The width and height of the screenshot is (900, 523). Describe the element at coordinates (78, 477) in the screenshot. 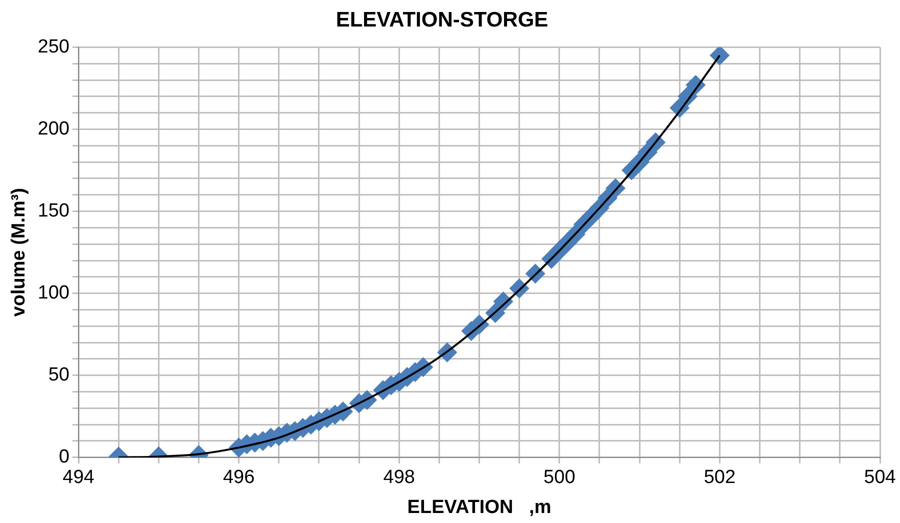

I see `x-tick-label: 494` at that location.